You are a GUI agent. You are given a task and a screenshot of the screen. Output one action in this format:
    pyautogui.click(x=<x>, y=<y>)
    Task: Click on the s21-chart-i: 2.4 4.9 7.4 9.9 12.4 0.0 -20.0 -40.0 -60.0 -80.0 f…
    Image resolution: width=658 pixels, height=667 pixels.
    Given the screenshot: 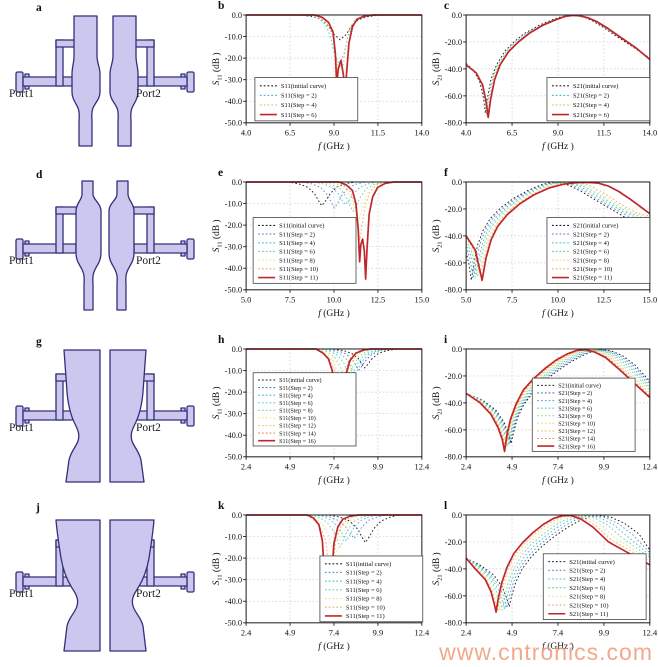 What is the action you would take?
    pyautogui.click(x=544, y=414)
    